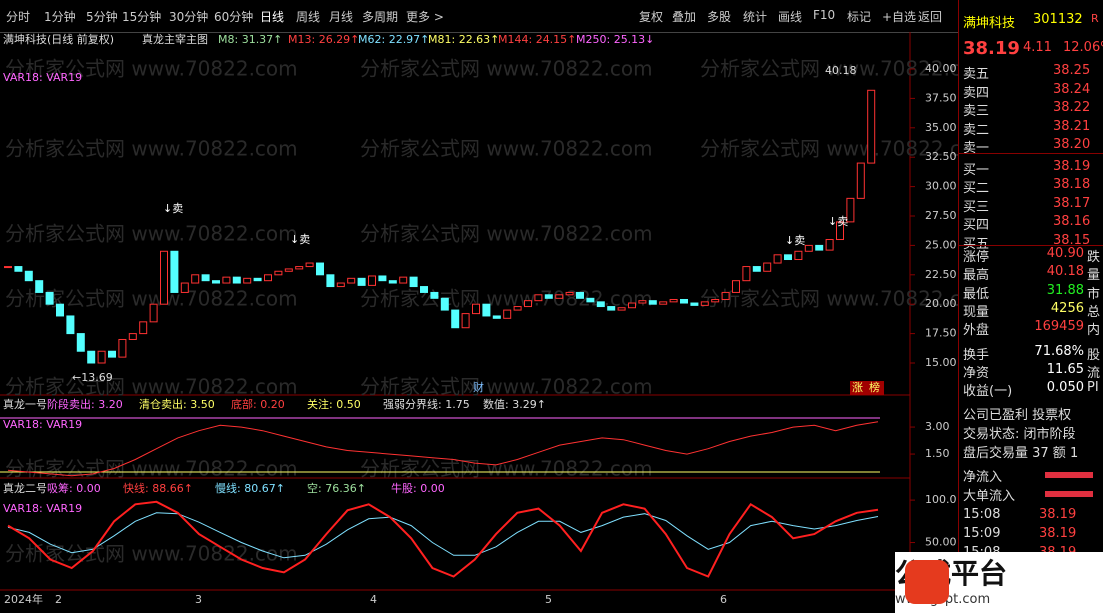  What do you see at coordinates (976, 130) in the screenshot?
I see `book-label: 卖二` at bounding box center [976, 130].